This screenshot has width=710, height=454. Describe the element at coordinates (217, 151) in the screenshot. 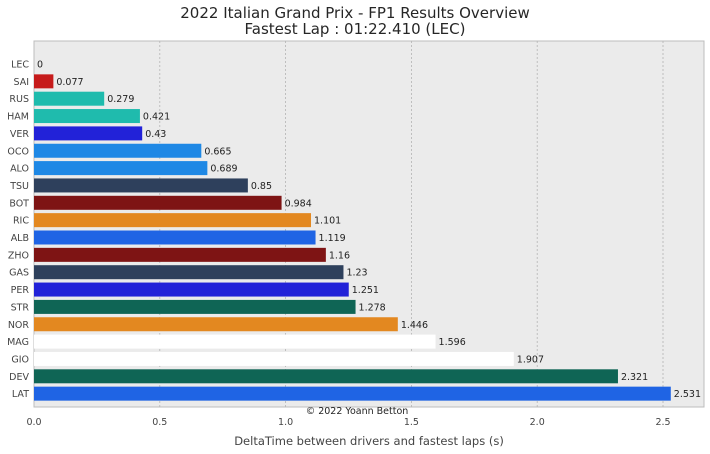

I see `bar-value-label: 0.665` at that location.